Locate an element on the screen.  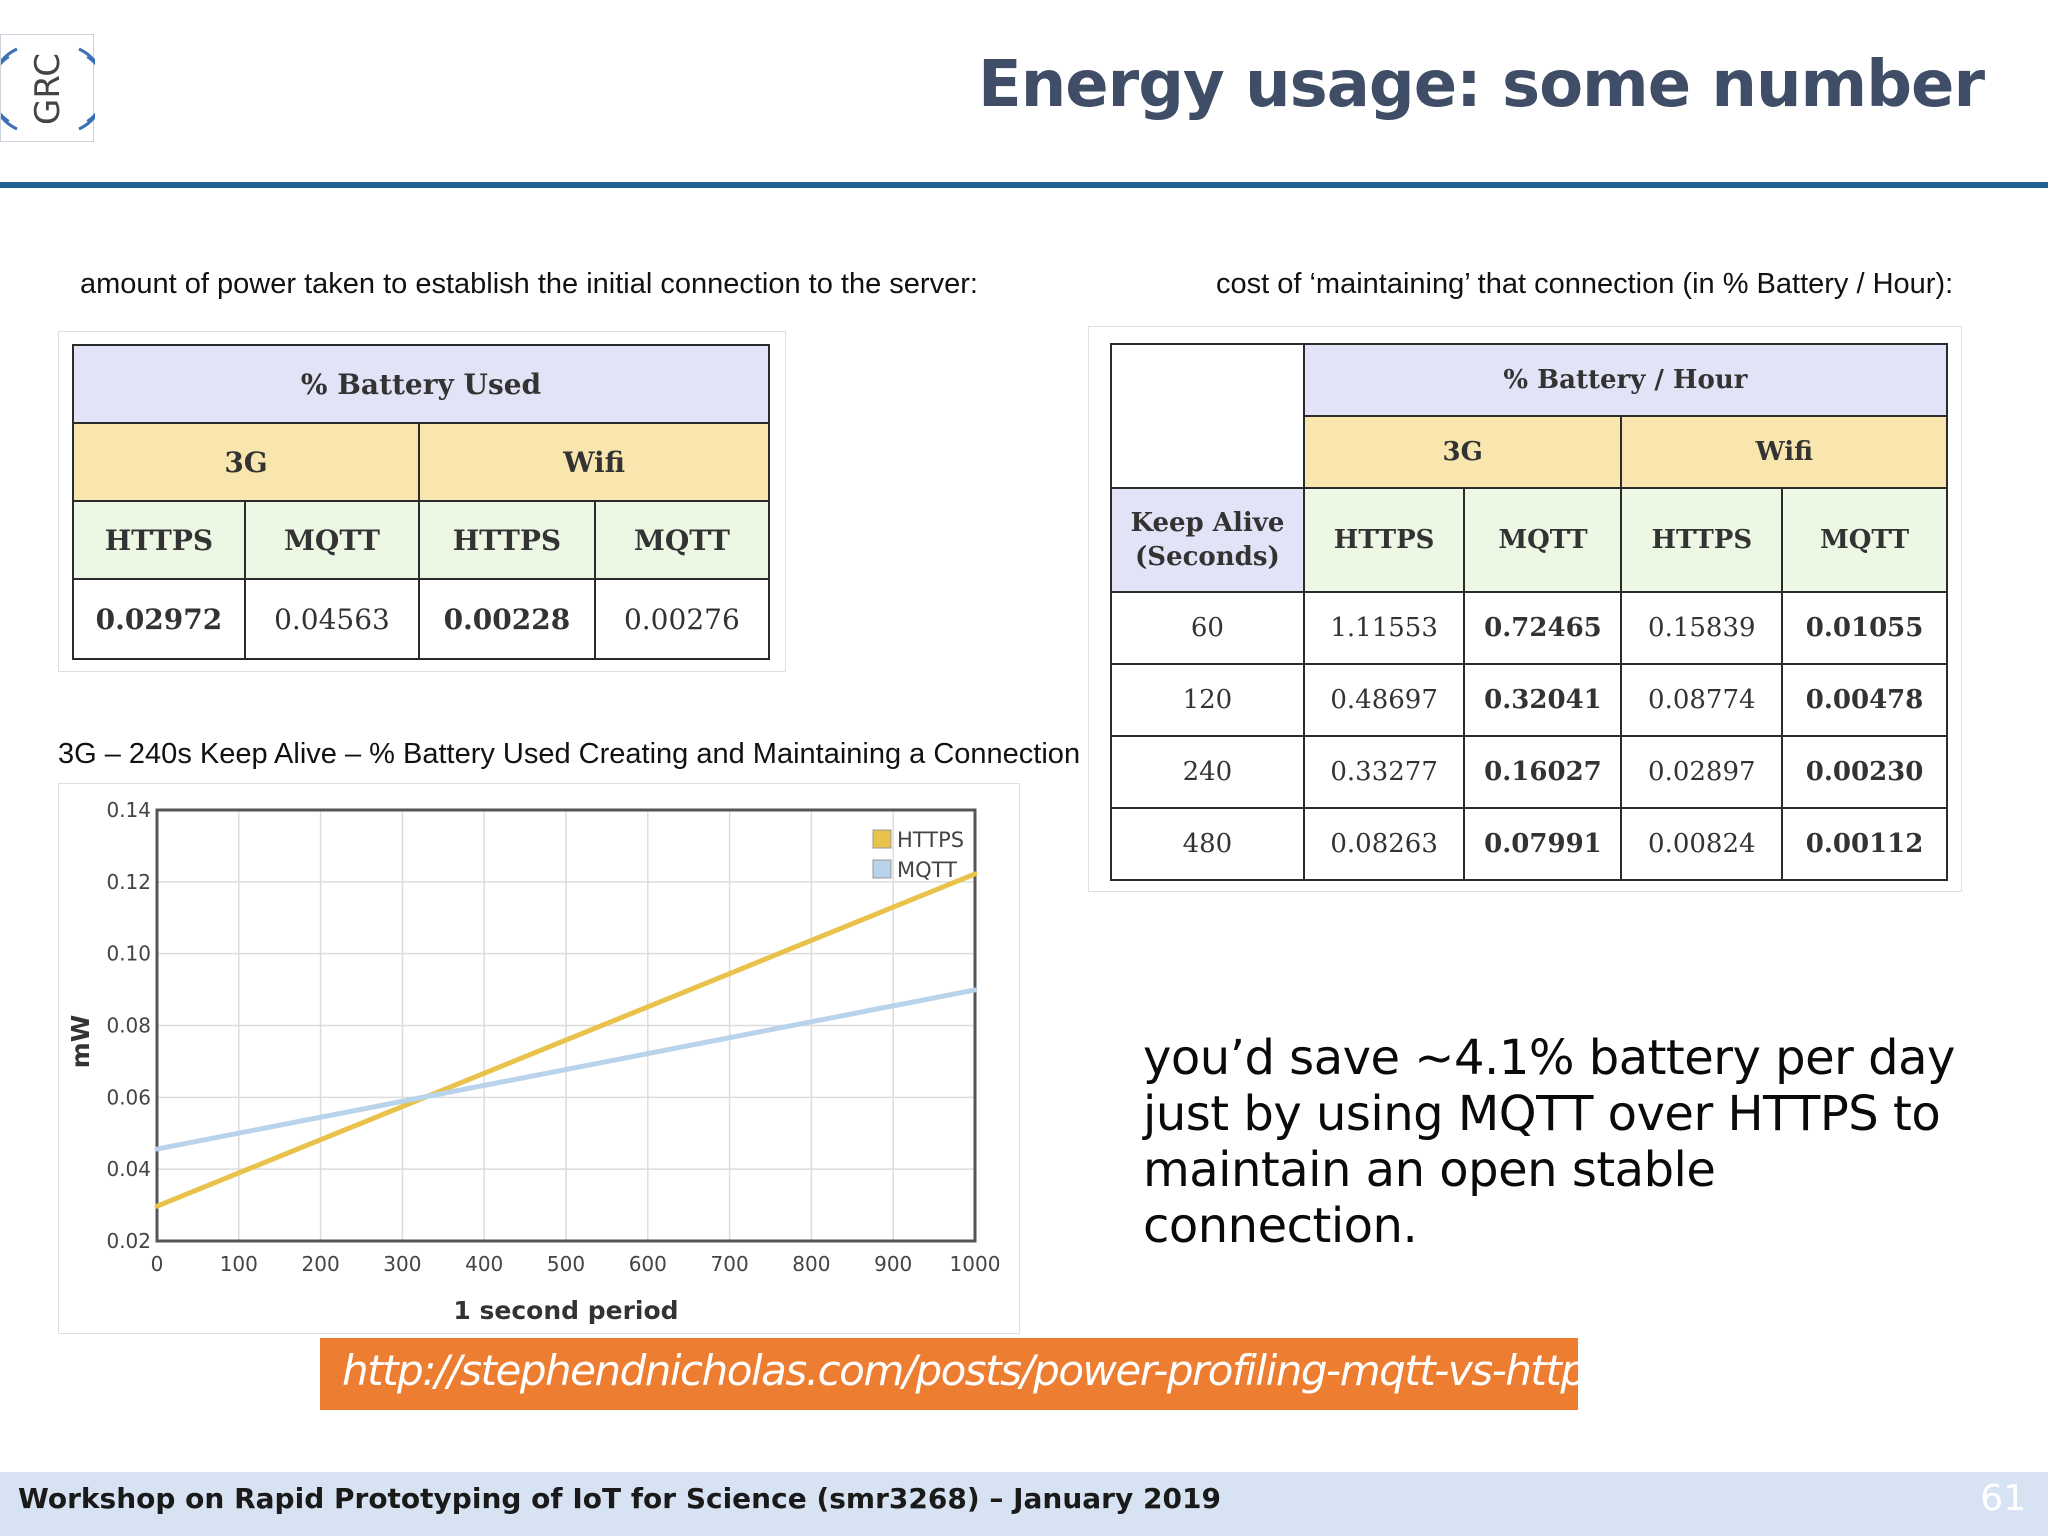
x-tick-label: 300 is located at coordinates (402, 1264).